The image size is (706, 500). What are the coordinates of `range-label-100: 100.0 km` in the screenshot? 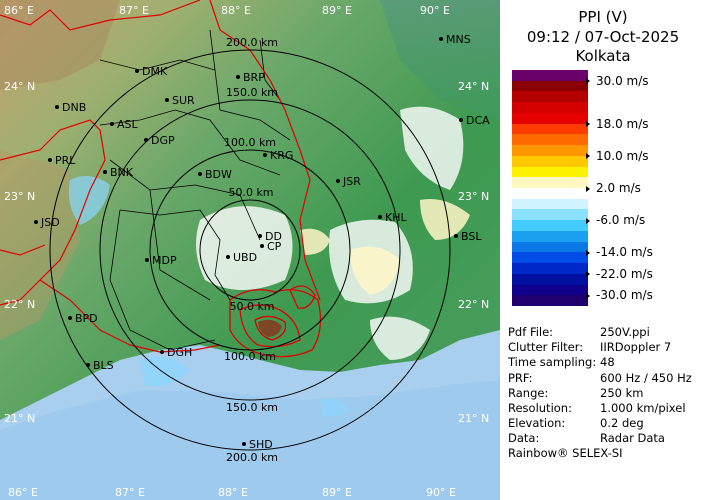 It's located at (250, 142).